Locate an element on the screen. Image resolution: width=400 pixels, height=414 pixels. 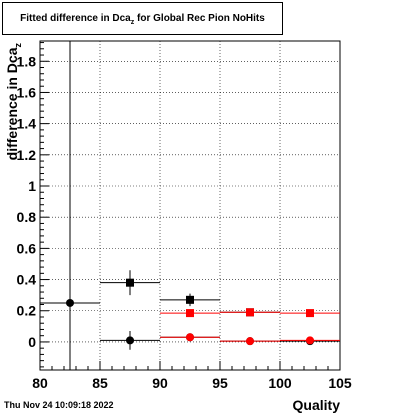
y-axis-label: difference in Dcaz is located at coordinates (13, 102).